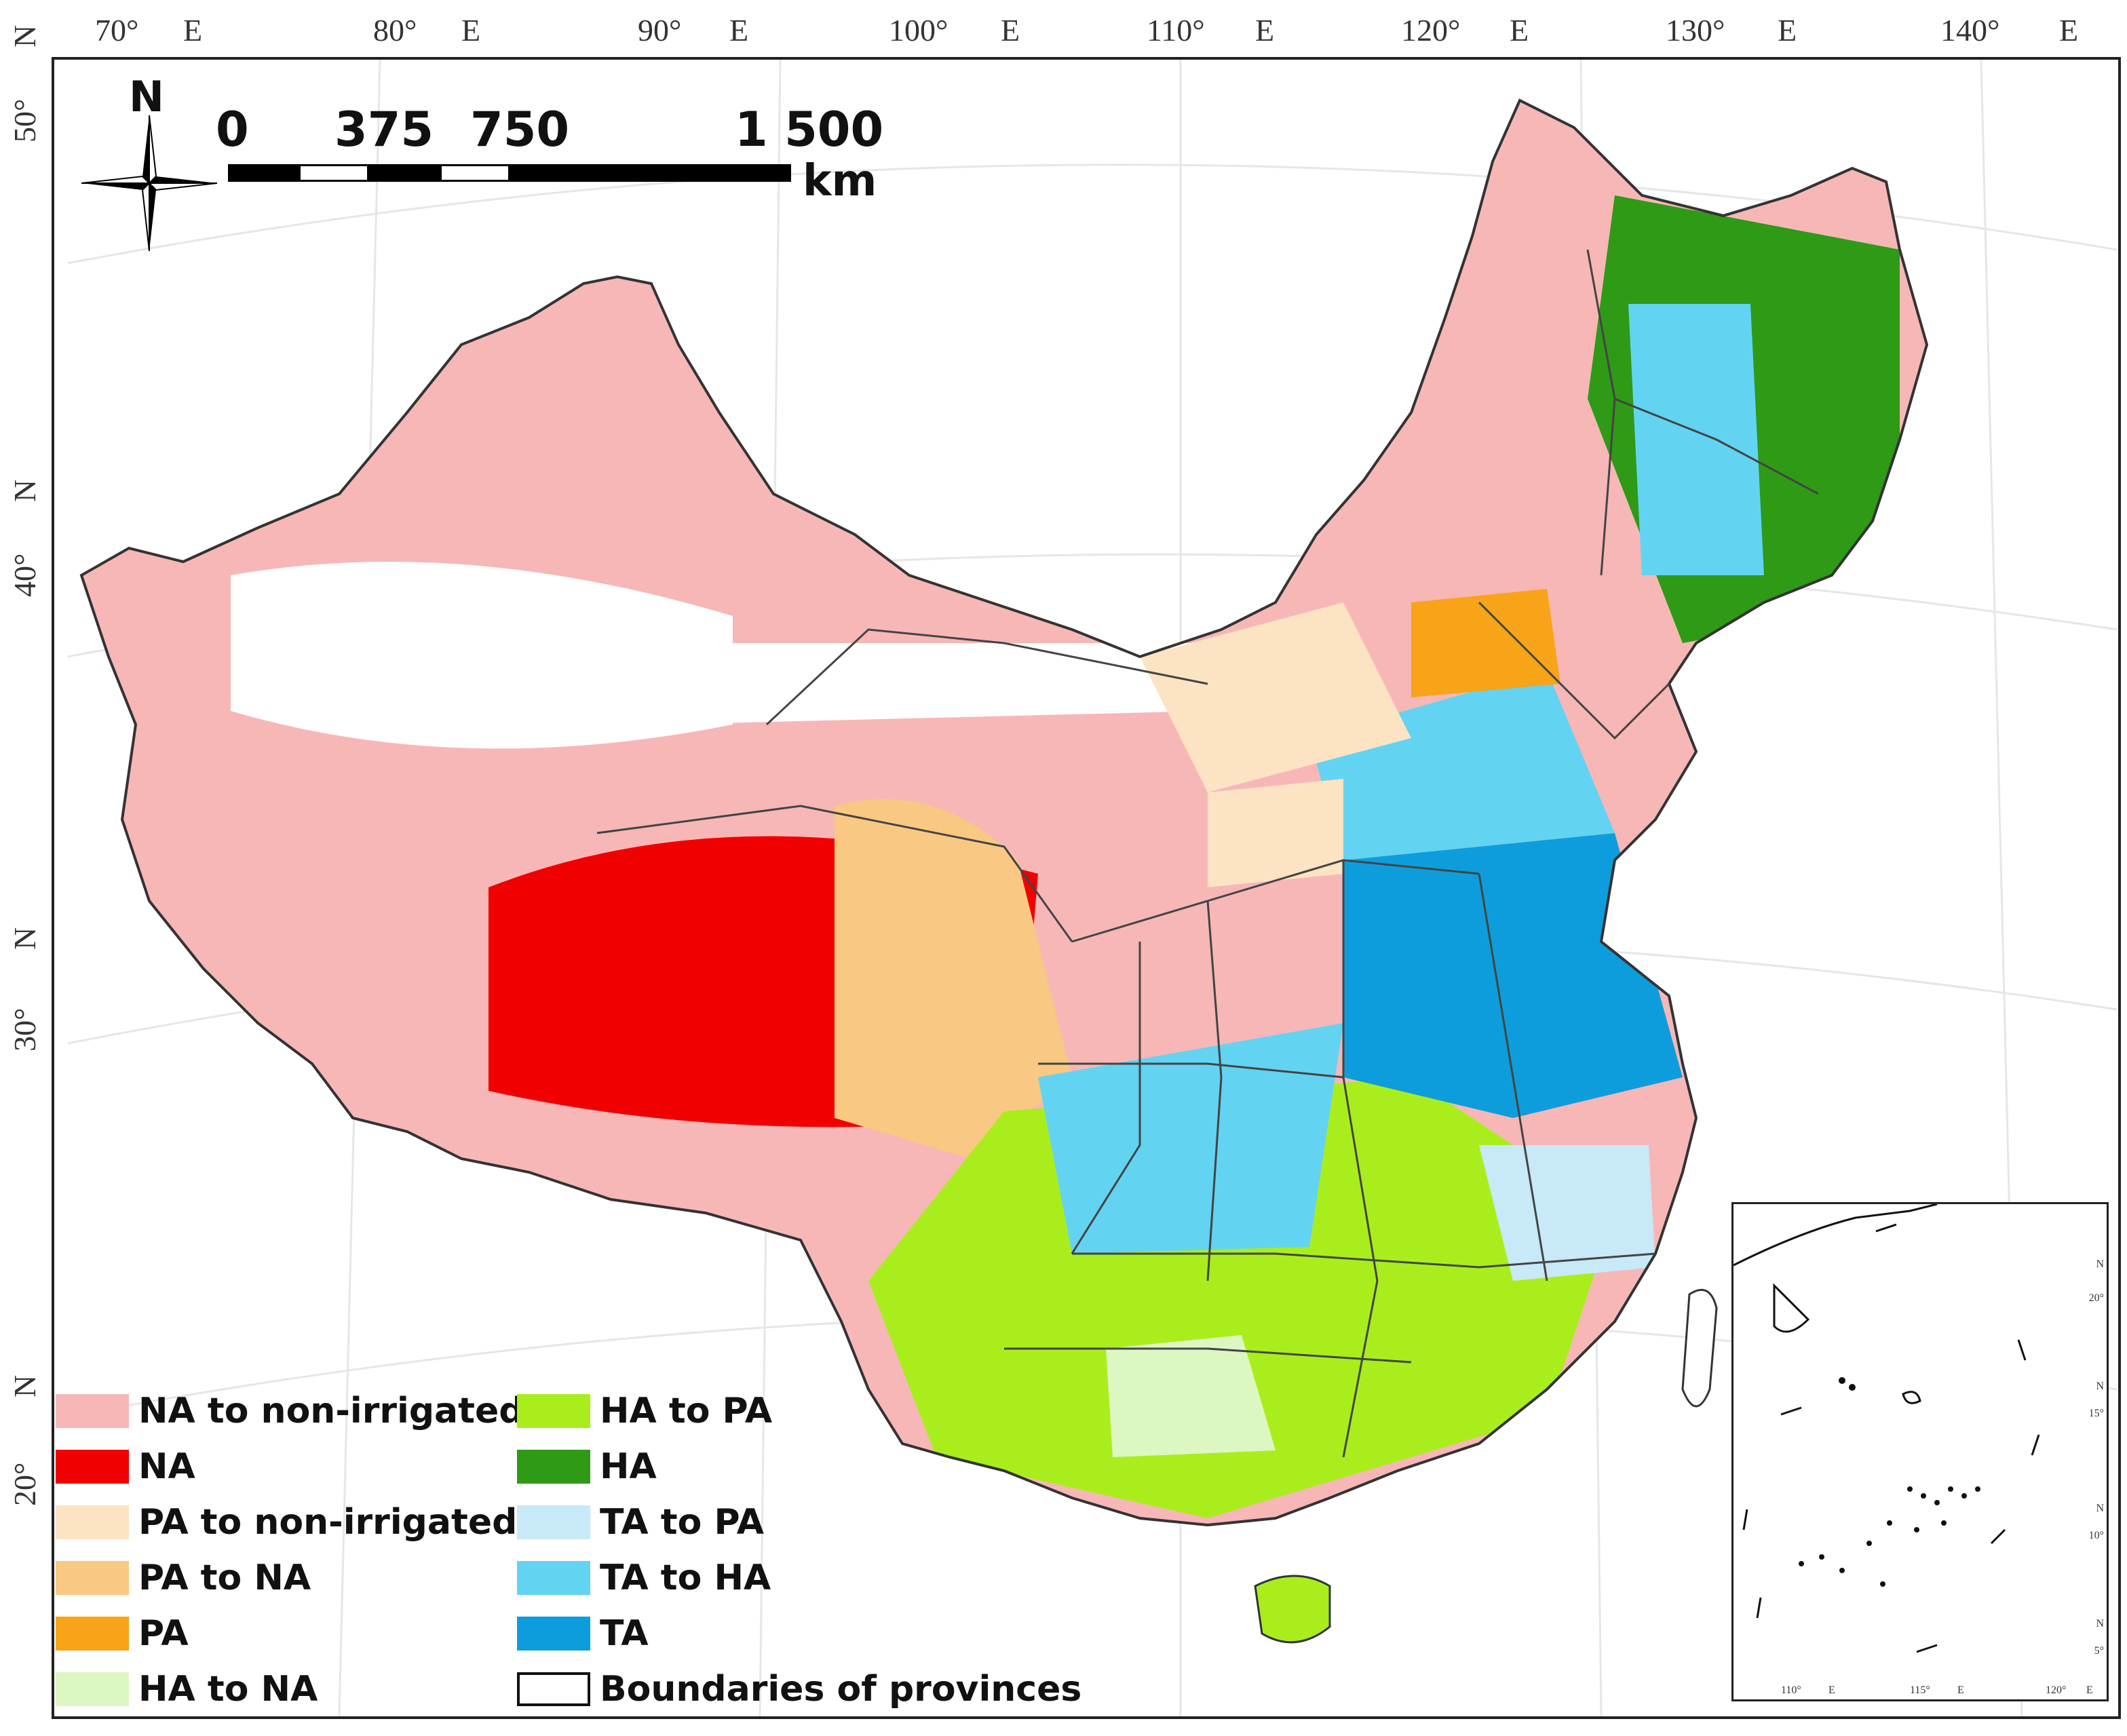 The width and height of the screenshot is (2127, 1736). I want to click on inset-map, so click(1886, 1429).